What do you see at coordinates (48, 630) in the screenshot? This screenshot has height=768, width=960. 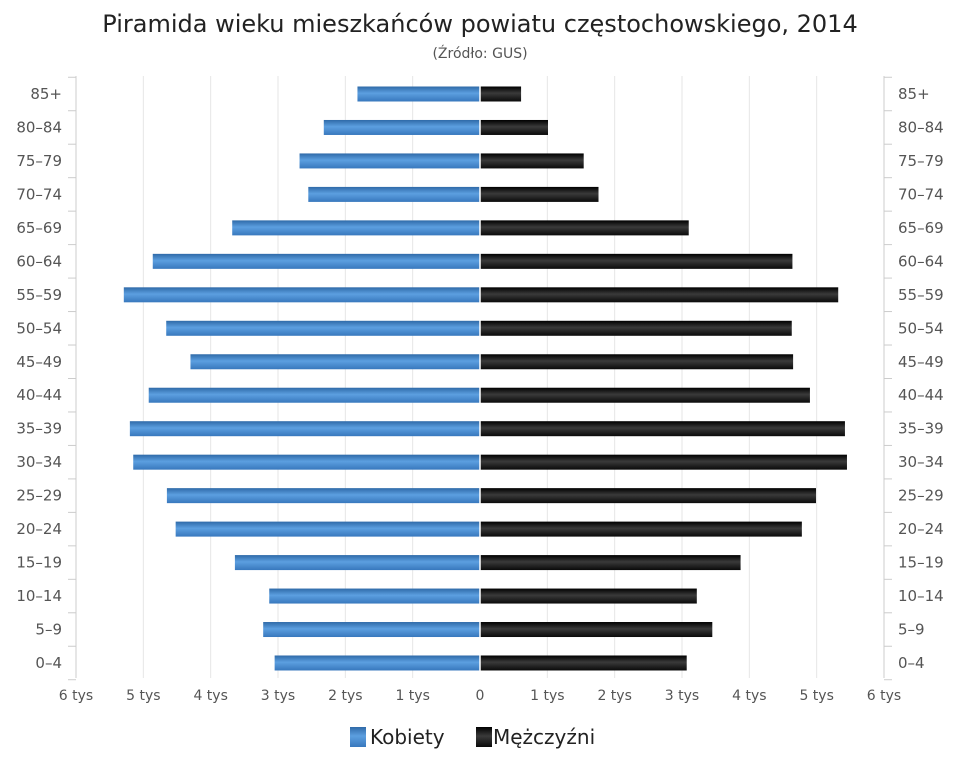 I see `category-label-left: 5–9` at bounding box center [48, 630].